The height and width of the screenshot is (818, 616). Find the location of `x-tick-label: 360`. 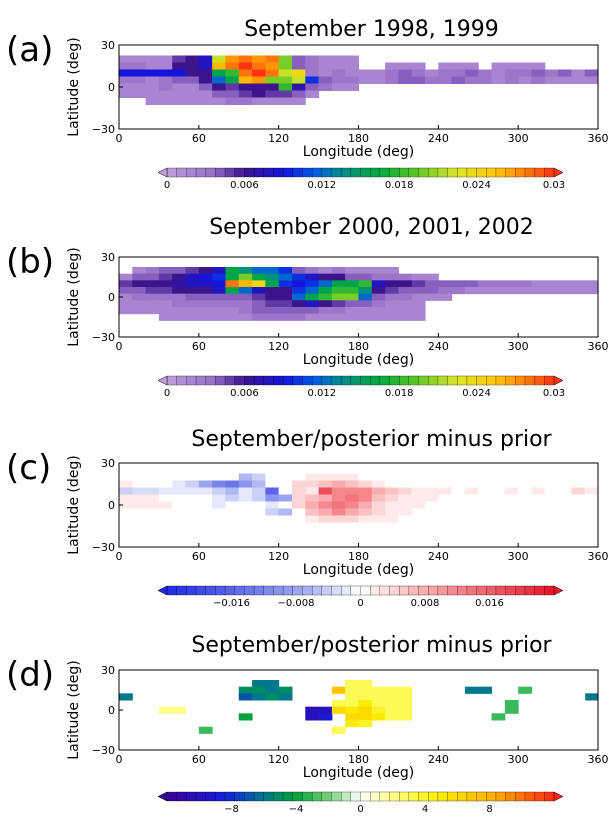

x-tick-label: 360 is located at coordinates (598, 138).